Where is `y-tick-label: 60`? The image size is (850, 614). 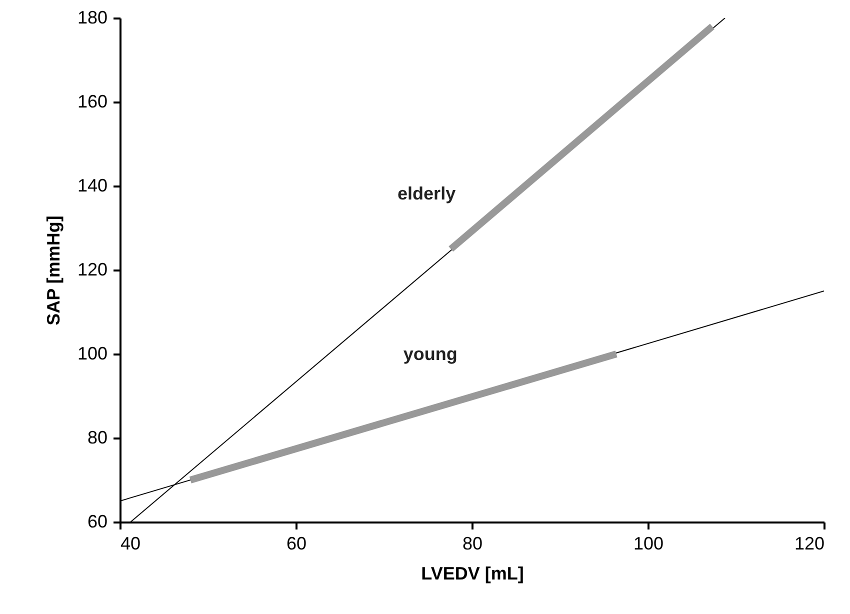
y-tick-label: 60 is located at coordinates (97, 522).